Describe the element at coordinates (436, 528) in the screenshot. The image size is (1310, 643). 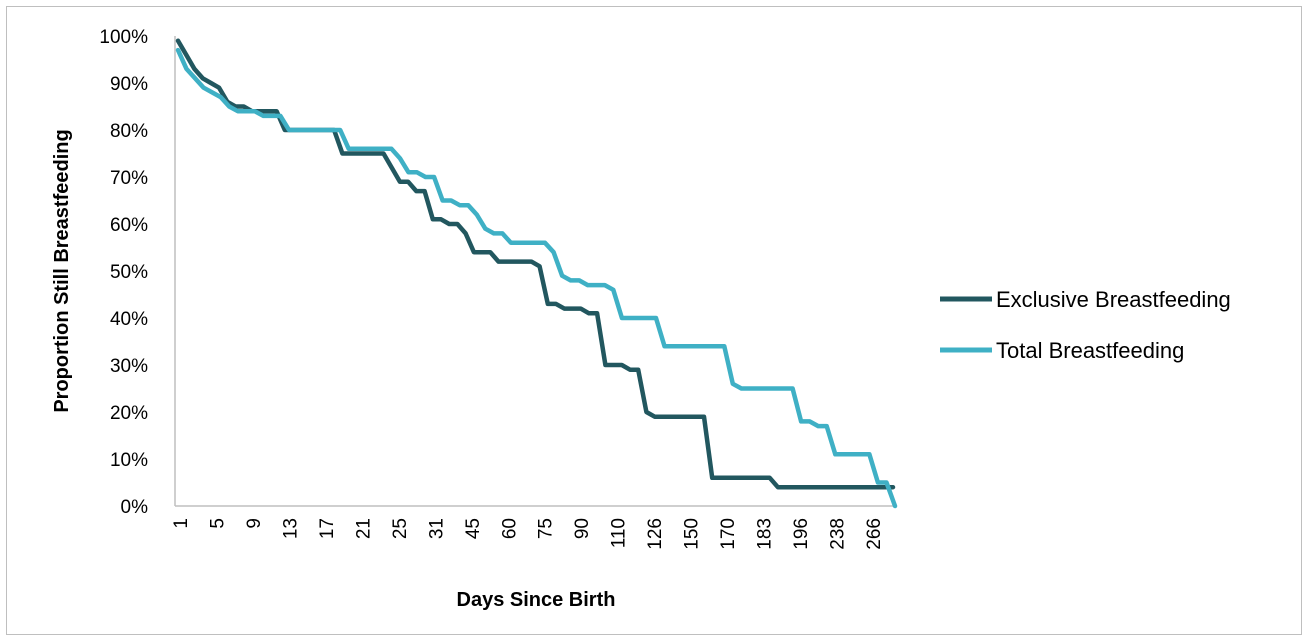
I see `x-tick-label: 31` at that location.